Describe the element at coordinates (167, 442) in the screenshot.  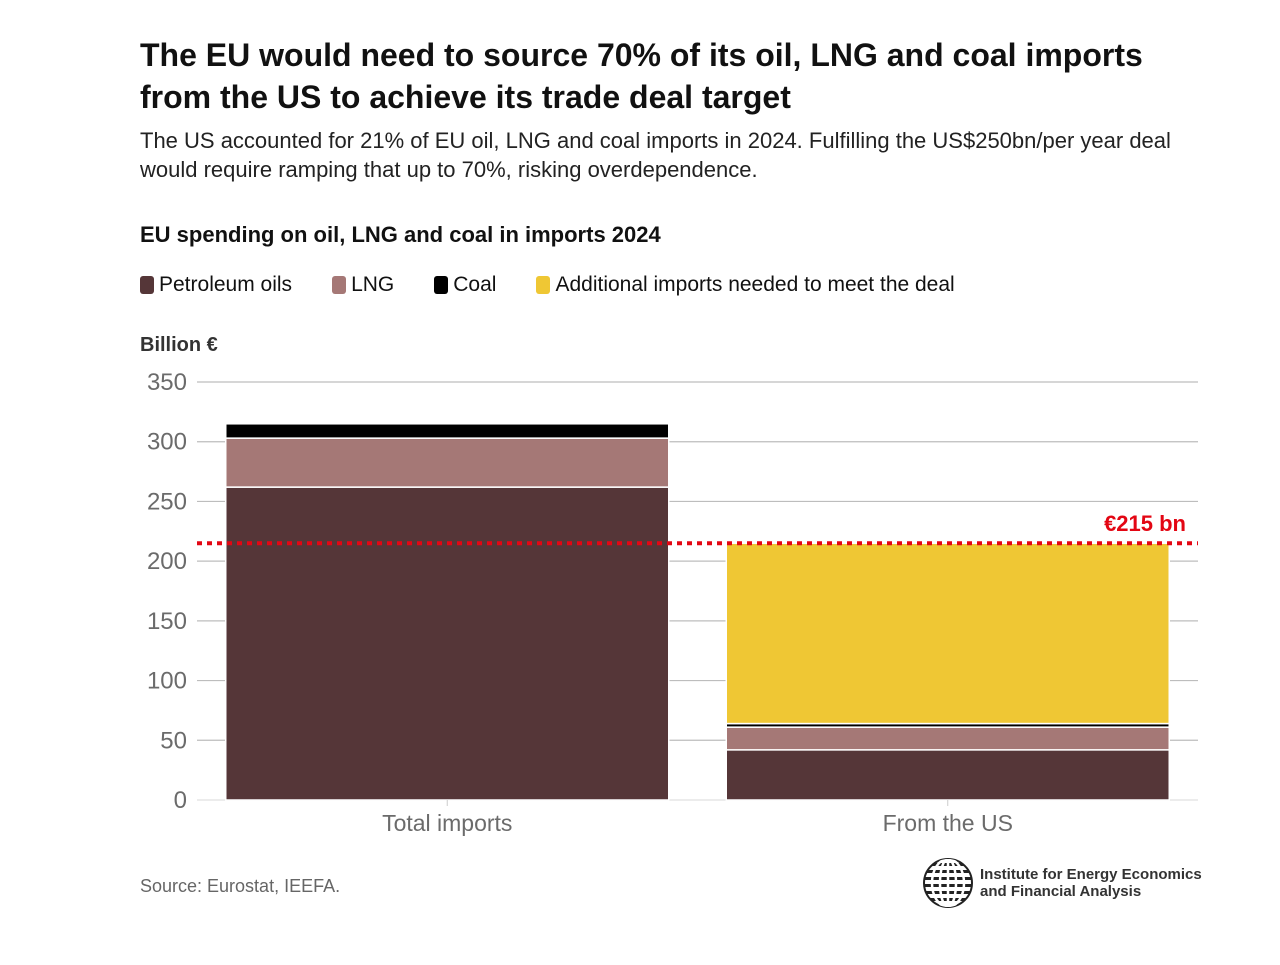
I see `y-tick-label: 300` at that location.